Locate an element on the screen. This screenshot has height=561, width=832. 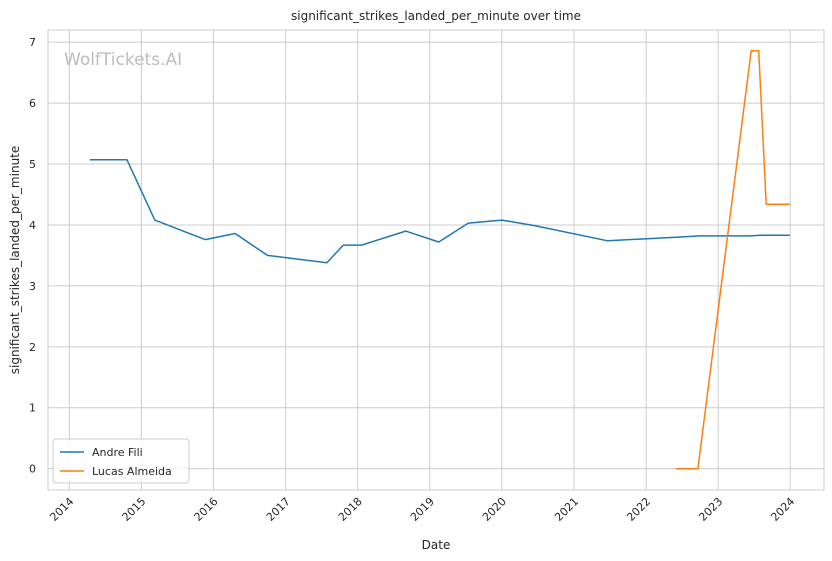
x-tick-label: 2016 is located at coordinates (206, 509).